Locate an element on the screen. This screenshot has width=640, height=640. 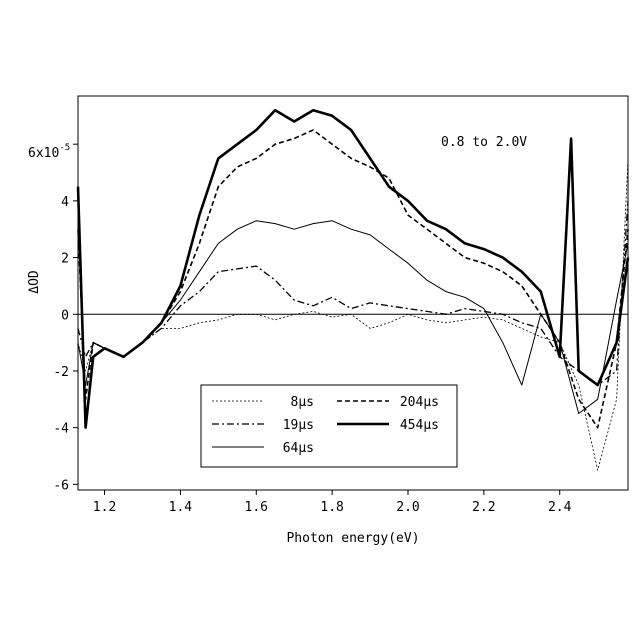
y-ticks: -6 -4 -2 0 2 4 is located at coordinates (65, 318).